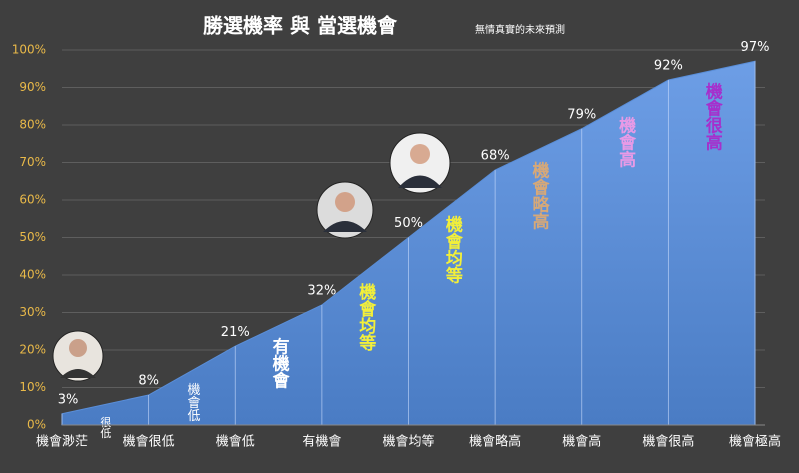 The height and width of the screenshot is (473, 799). I want to click on data-label: 92%, so click(668, 66).